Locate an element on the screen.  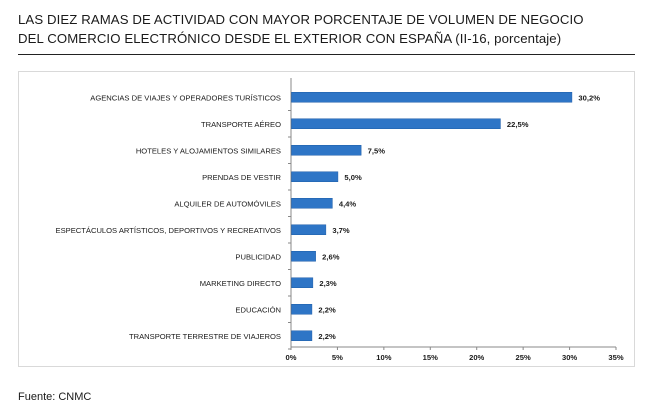
data-label: 30,2% is located at coordinates (589, 97).